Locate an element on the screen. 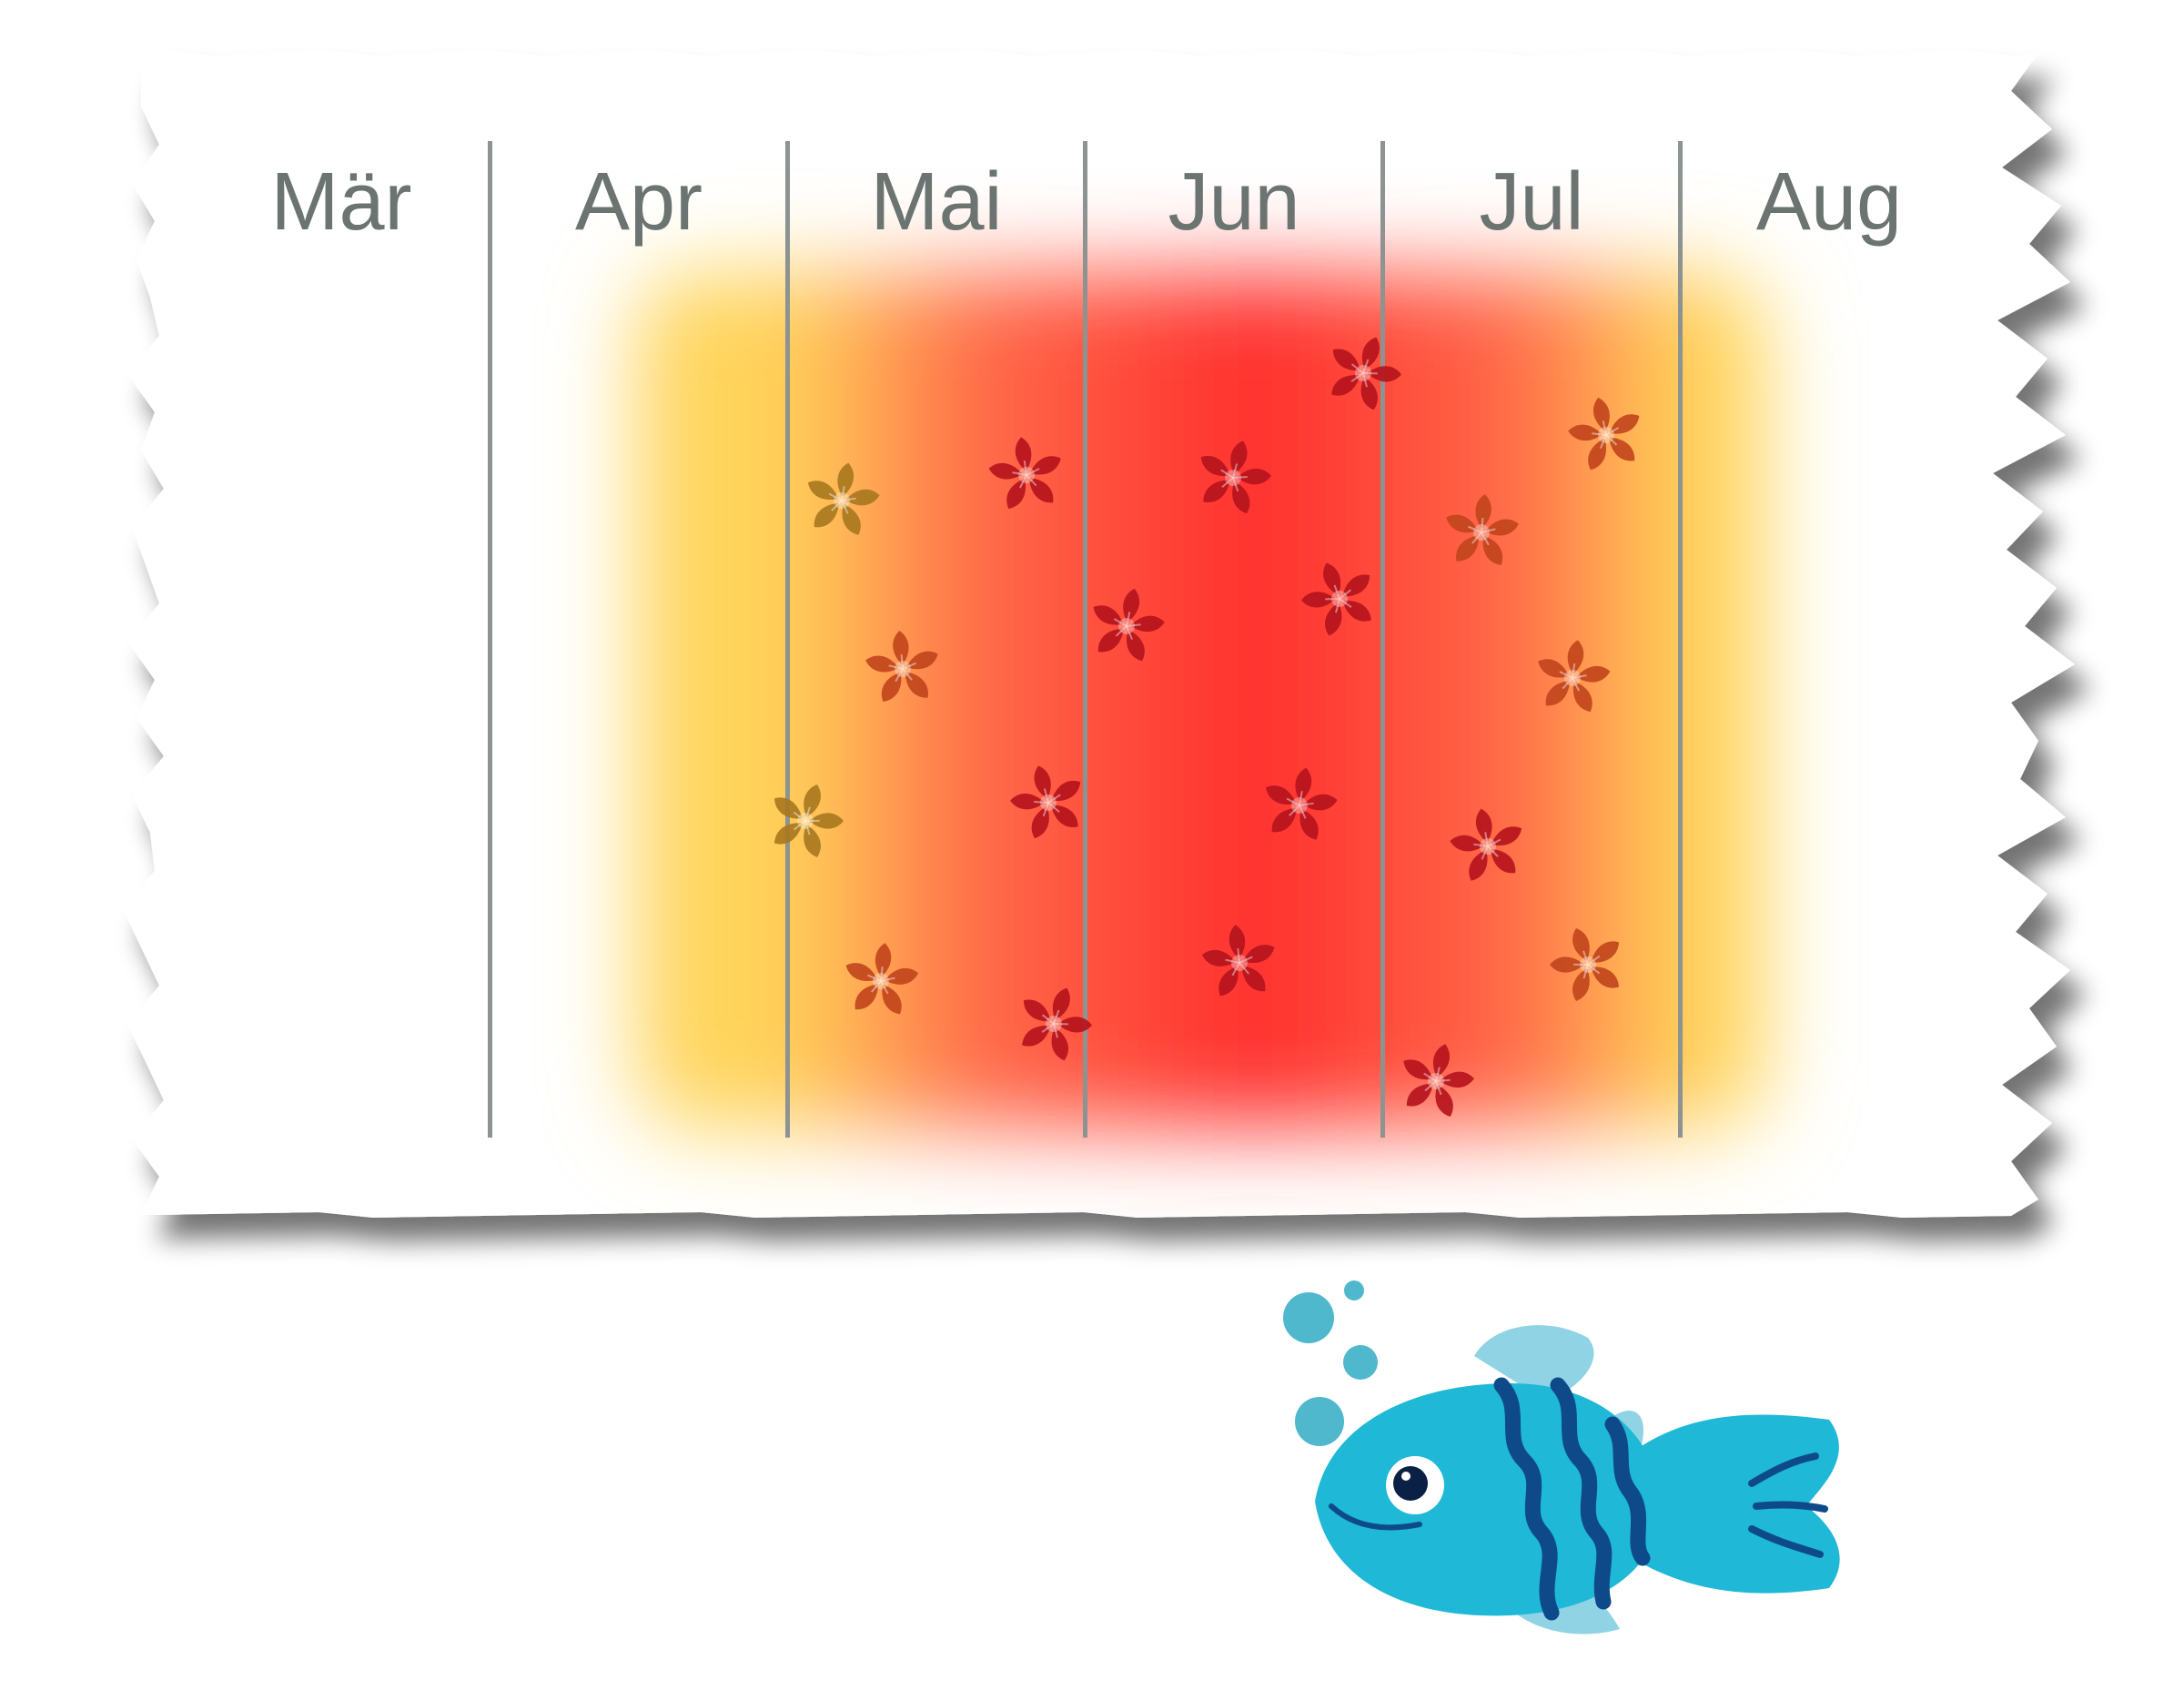 This screenshot has height=1690, width=2184. month-label: Mär is located at coordinates (342, 202).